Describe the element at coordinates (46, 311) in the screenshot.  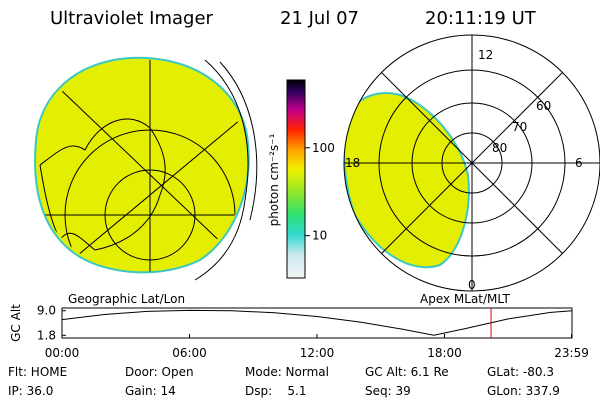
I see `y-tick-label: 9.0` at that location.